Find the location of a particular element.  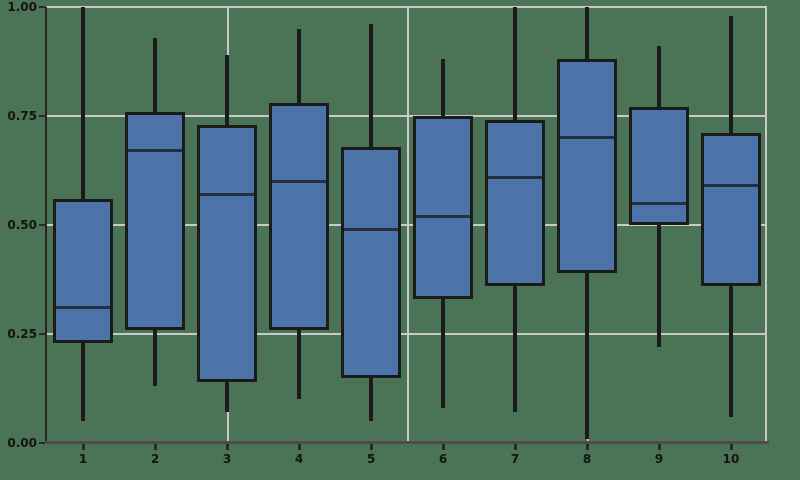

x-tick-label: 1 is located at coordinates (83, 459).